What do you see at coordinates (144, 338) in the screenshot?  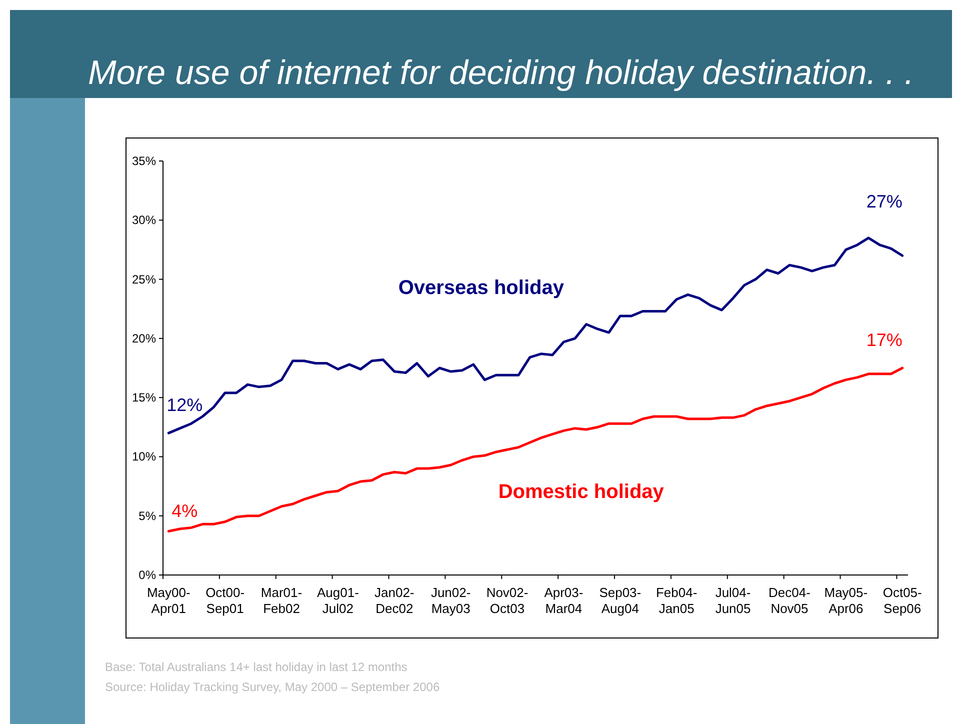 I see `y-tick-label: 20%` at bounding box center [144, 338].